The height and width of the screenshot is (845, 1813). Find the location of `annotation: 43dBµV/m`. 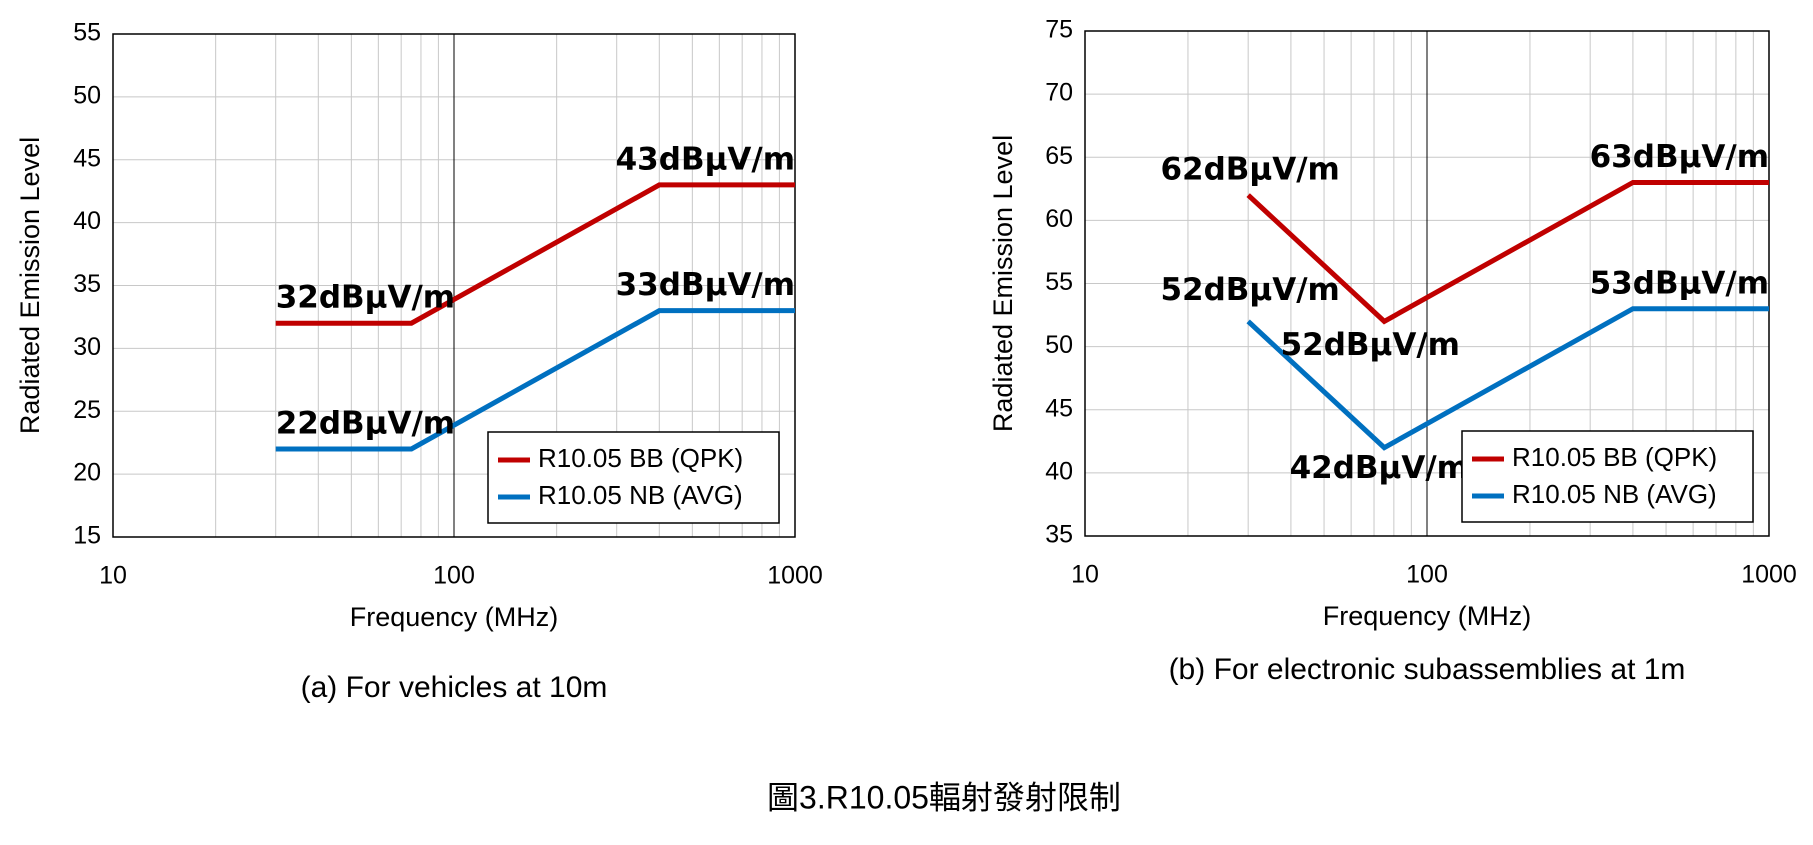

annotation: 43dBµV/m is located at coordinates (705, 159).